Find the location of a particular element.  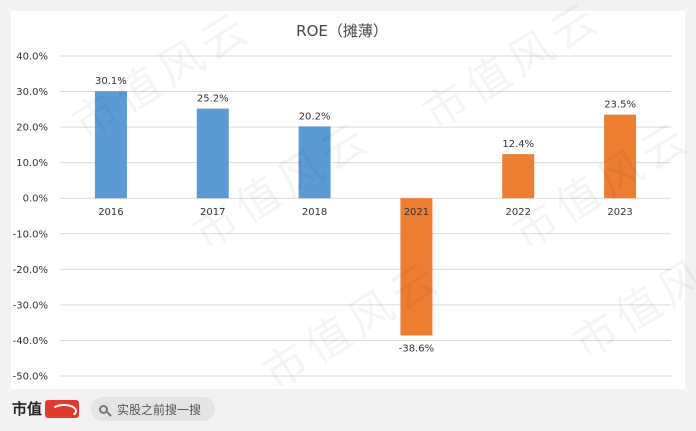

search-placeholder: 实股之前搜一搜 is located at coordinates (159, 409).